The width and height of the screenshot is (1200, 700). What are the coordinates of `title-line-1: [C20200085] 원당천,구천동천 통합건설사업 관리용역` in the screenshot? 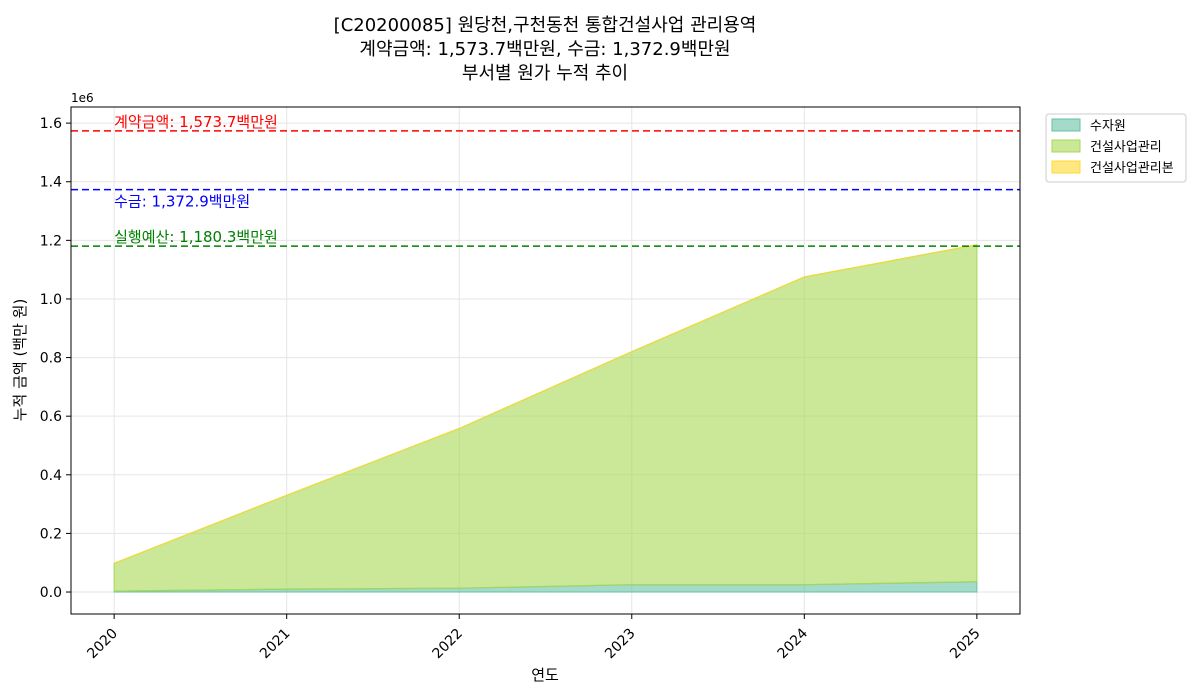 It's located at (545, 25).